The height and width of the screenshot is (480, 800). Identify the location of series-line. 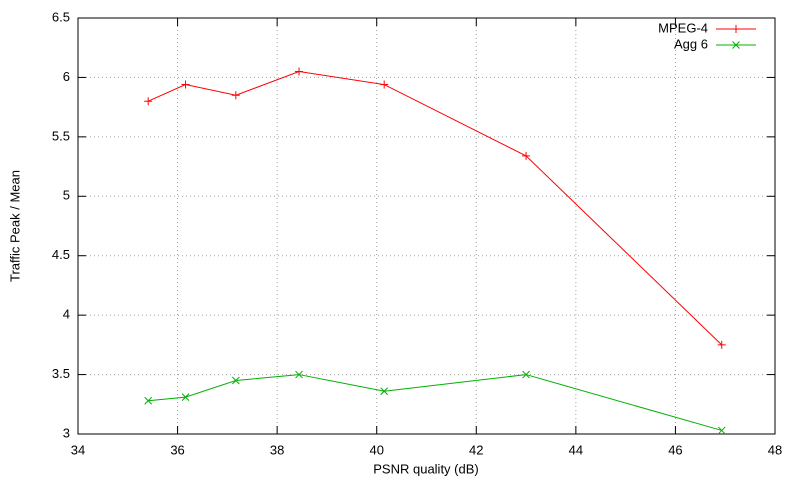
(435, 402).